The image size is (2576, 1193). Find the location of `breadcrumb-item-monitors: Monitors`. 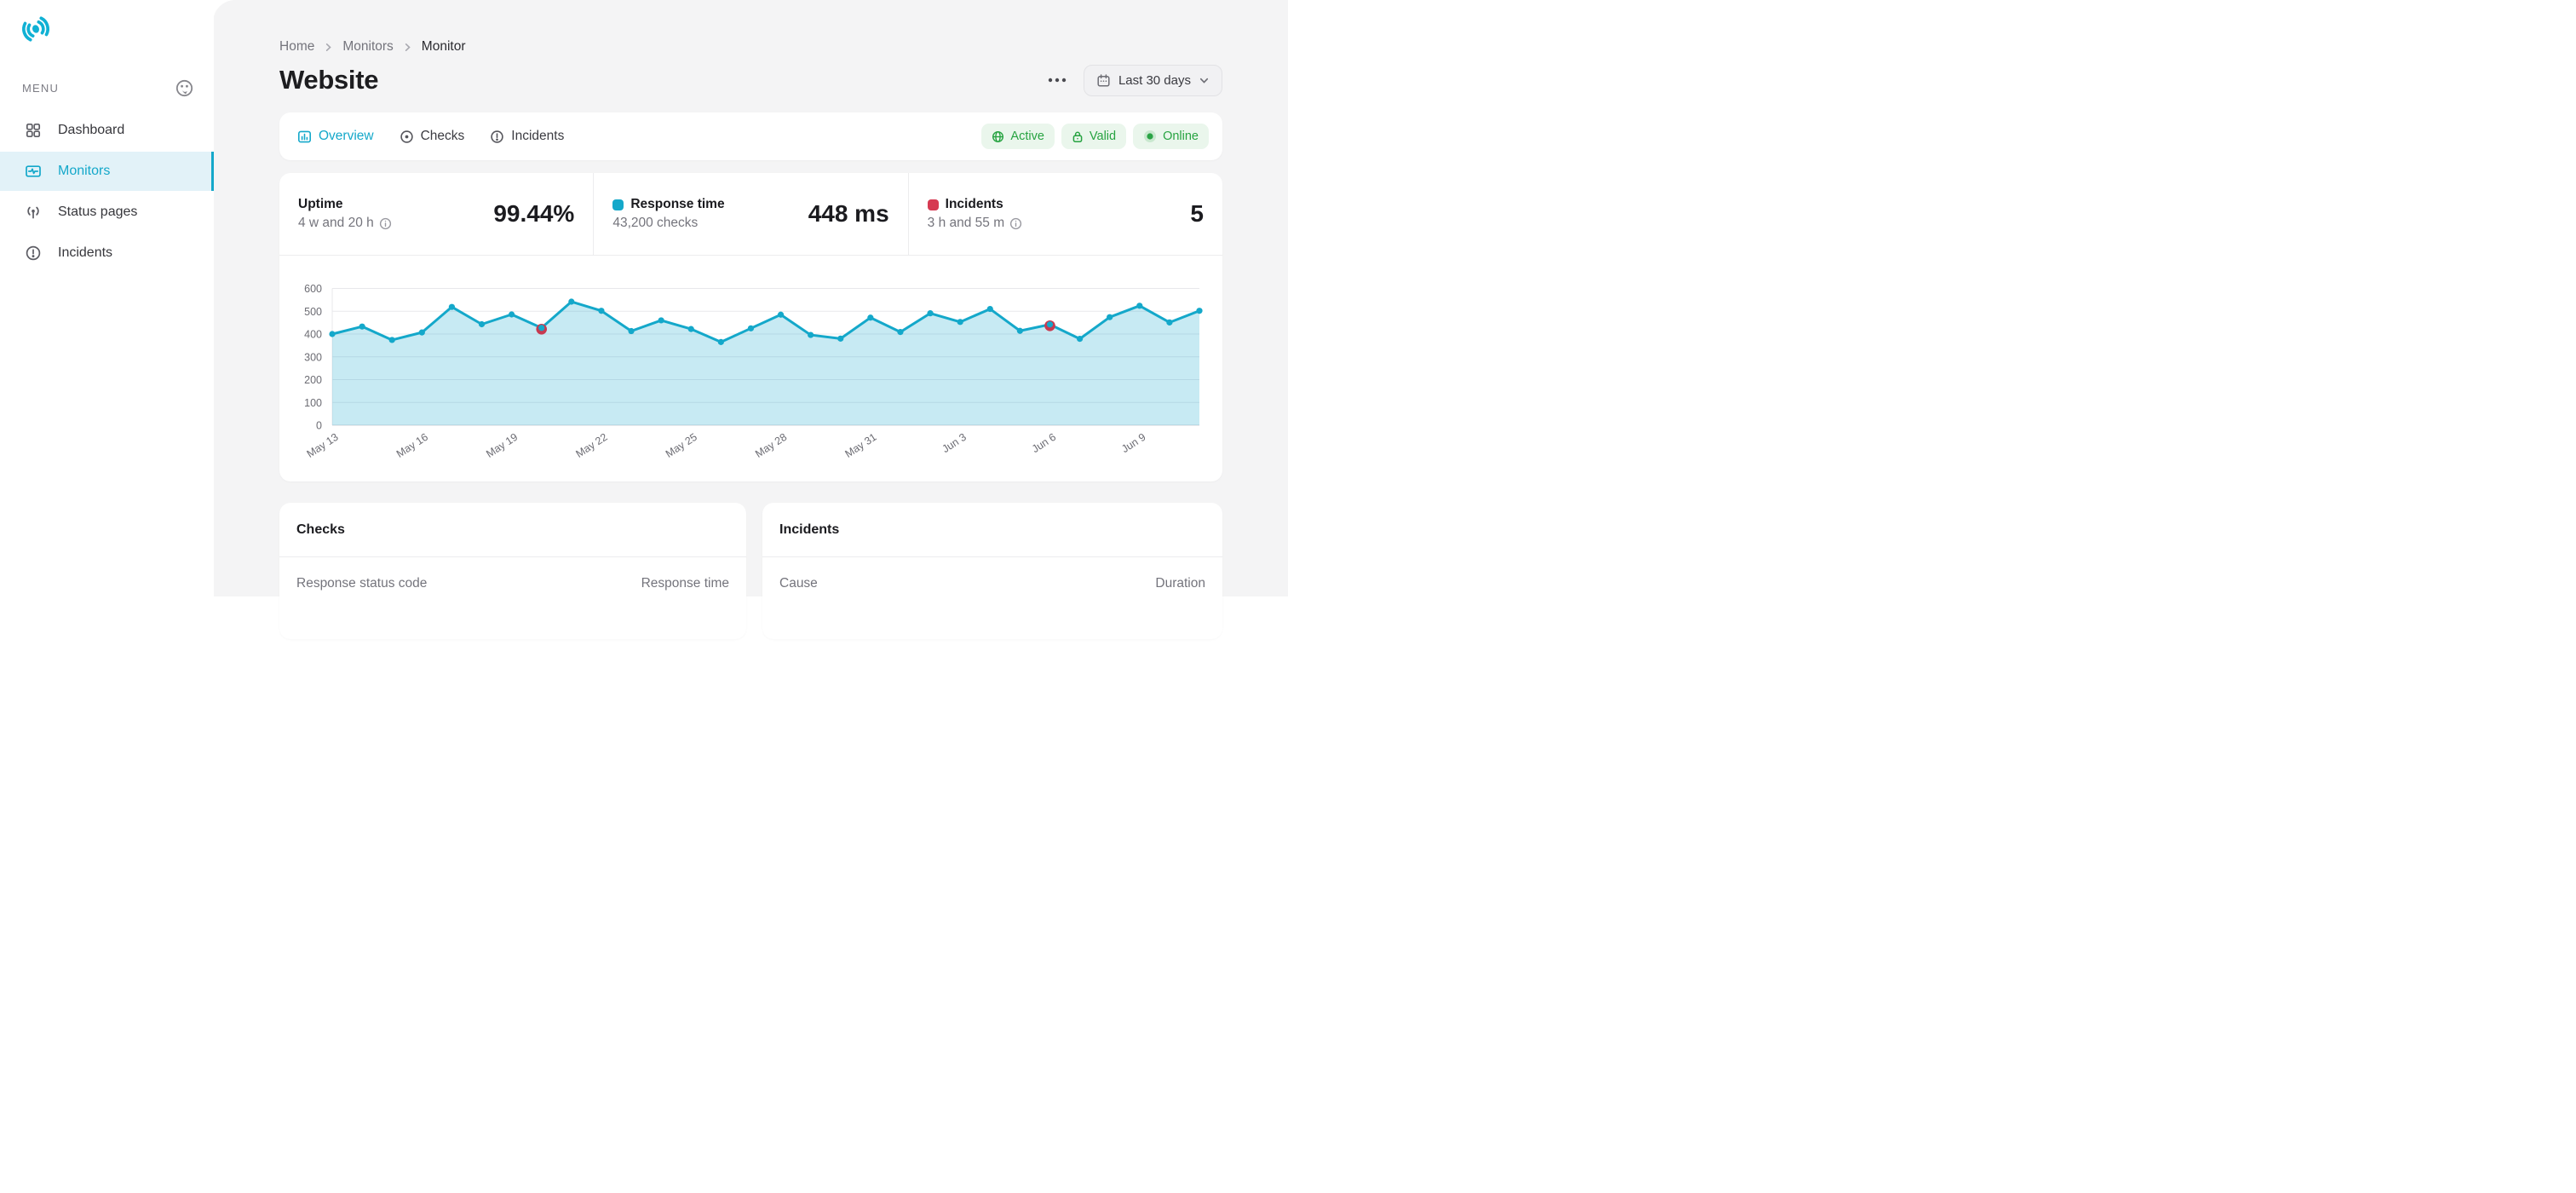

breadcrumb-item-monitors: Monitors is located at coordinates (368, 46).